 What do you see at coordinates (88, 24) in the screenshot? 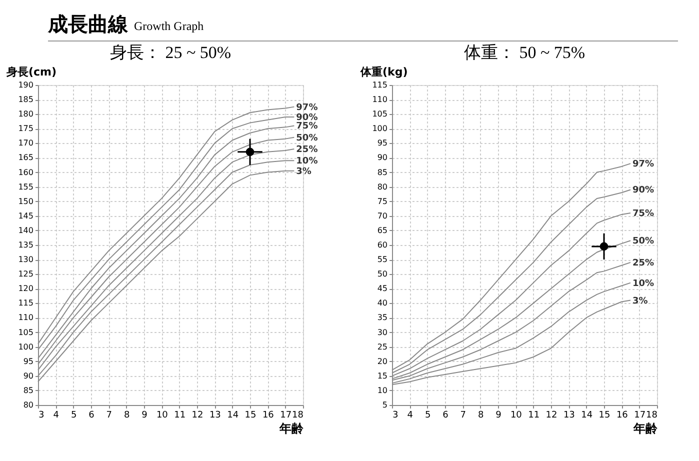
I see `text: 成長曲線` at bounding box center [88, 24].